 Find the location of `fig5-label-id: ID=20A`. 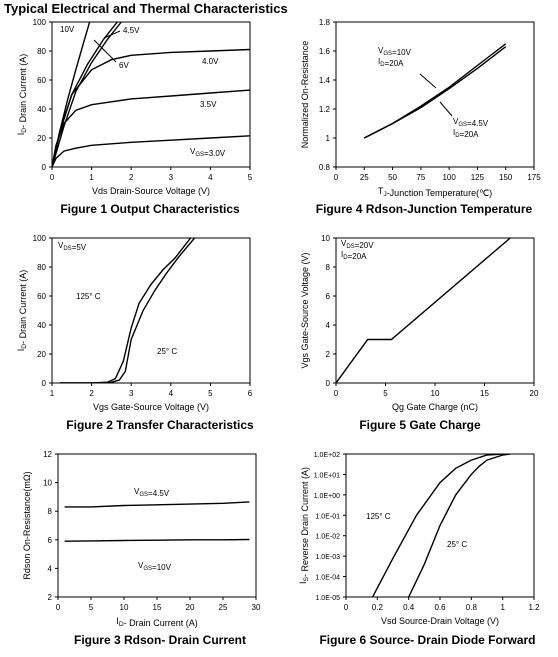

fig5-label-id: ID=20A is located at coordinates (354, 255).